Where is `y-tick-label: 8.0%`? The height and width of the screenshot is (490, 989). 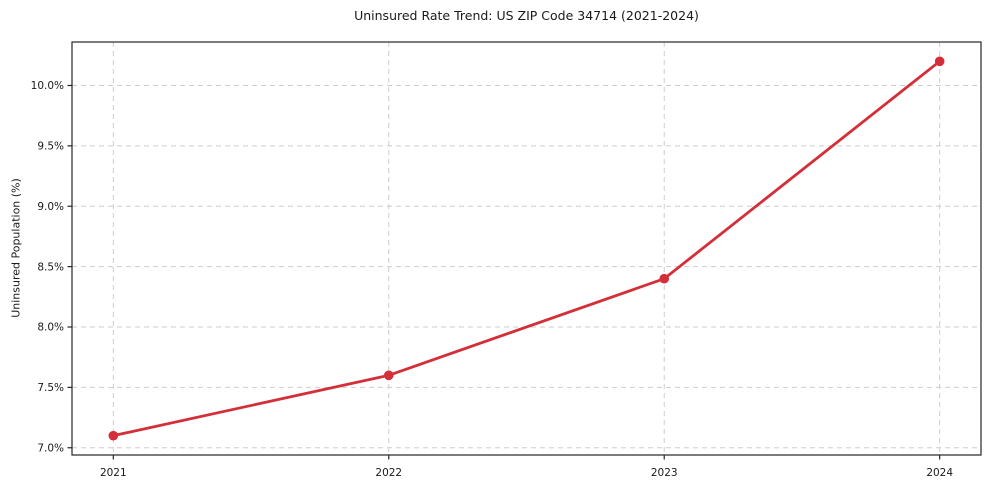
y-tick-label: 8.0% is located at coordinates (50, 328).